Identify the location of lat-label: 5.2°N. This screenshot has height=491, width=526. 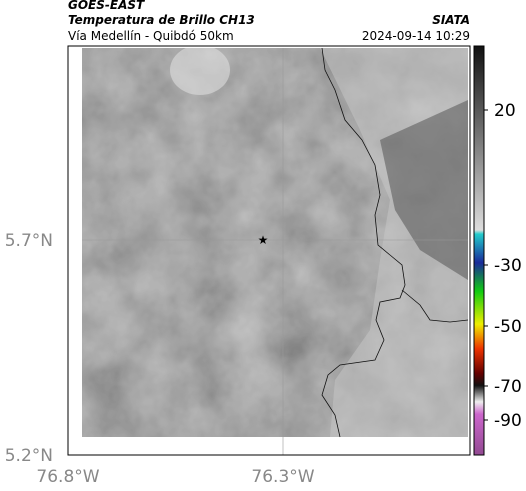
(29, 456).